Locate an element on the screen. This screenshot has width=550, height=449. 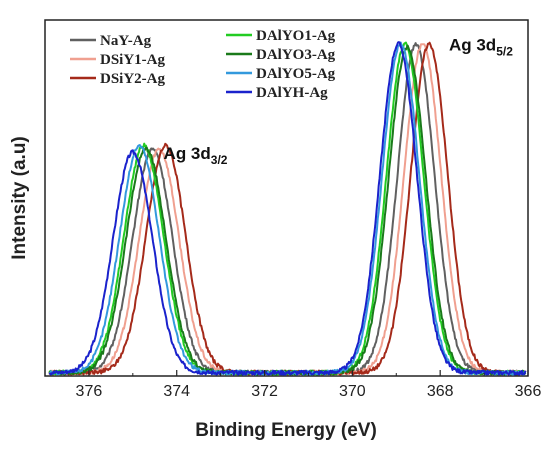
legend-label: DAlYO3-Ag is located at coordinates (296, 55).